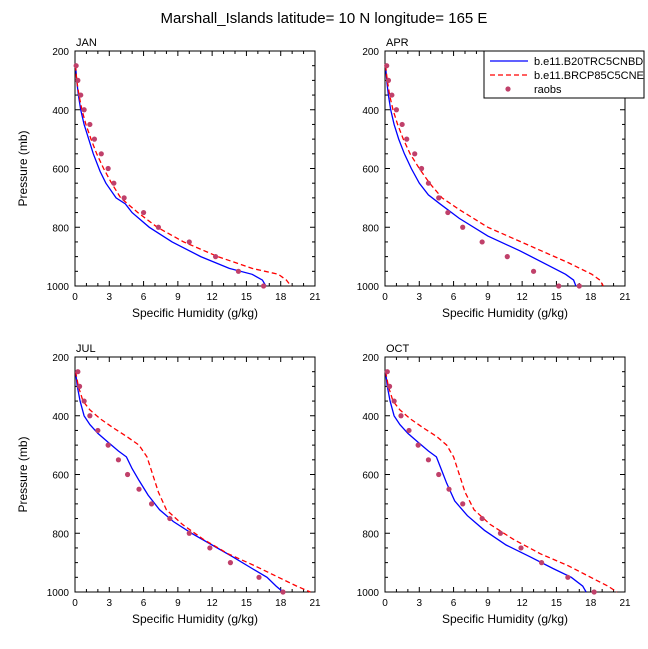 The image size is (648, 649). Describe the element at coordinates (589, 76) in the screenshot. I see `legend-label: b.e11.BRCP85C5CNE` at that location.